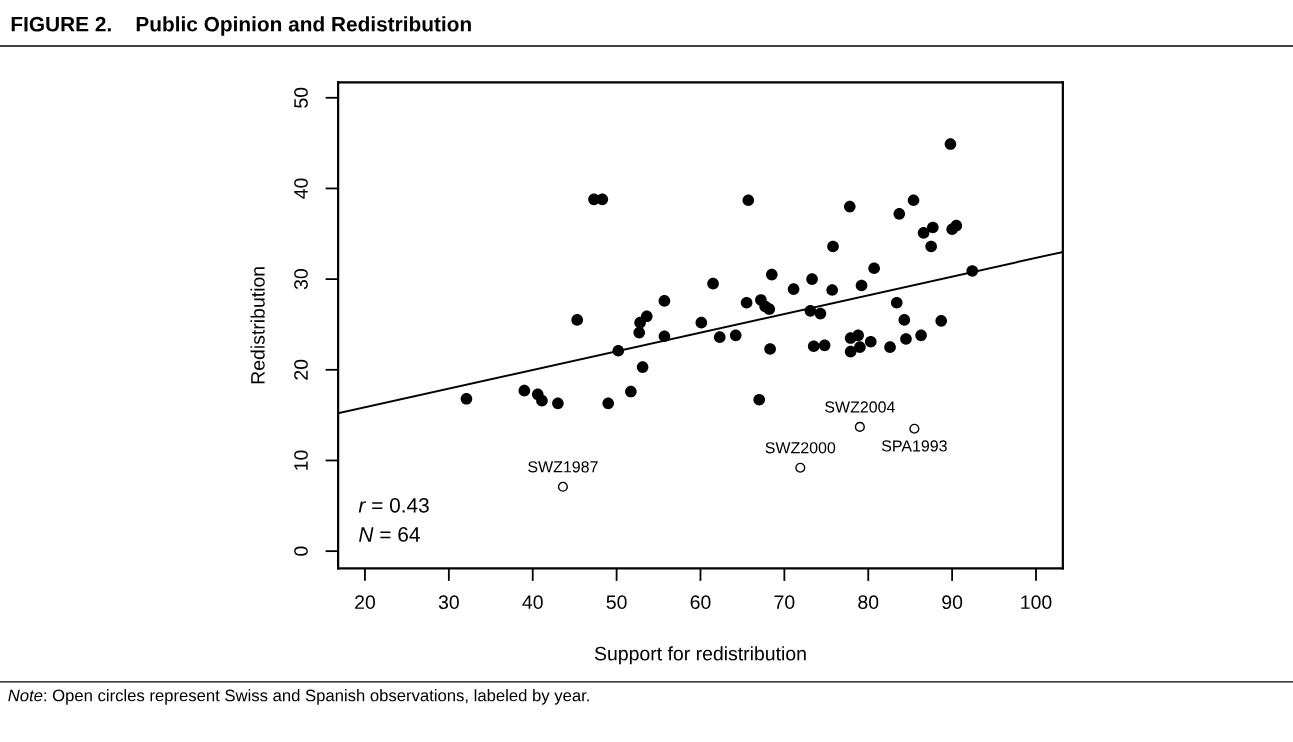 The width and height of the screenshot is (1293, 742). I want to click on y-tick-label: 20, so click(301, 369).